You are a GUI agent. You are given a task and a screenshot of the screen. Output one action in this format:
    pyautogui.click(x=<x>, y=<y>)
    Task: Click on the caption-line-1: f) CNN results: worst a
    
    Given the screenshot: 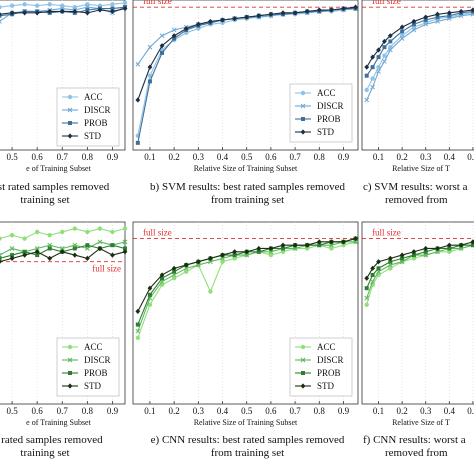 What is the action you would take?
    pyautogui.click(x=414, y=440)
    